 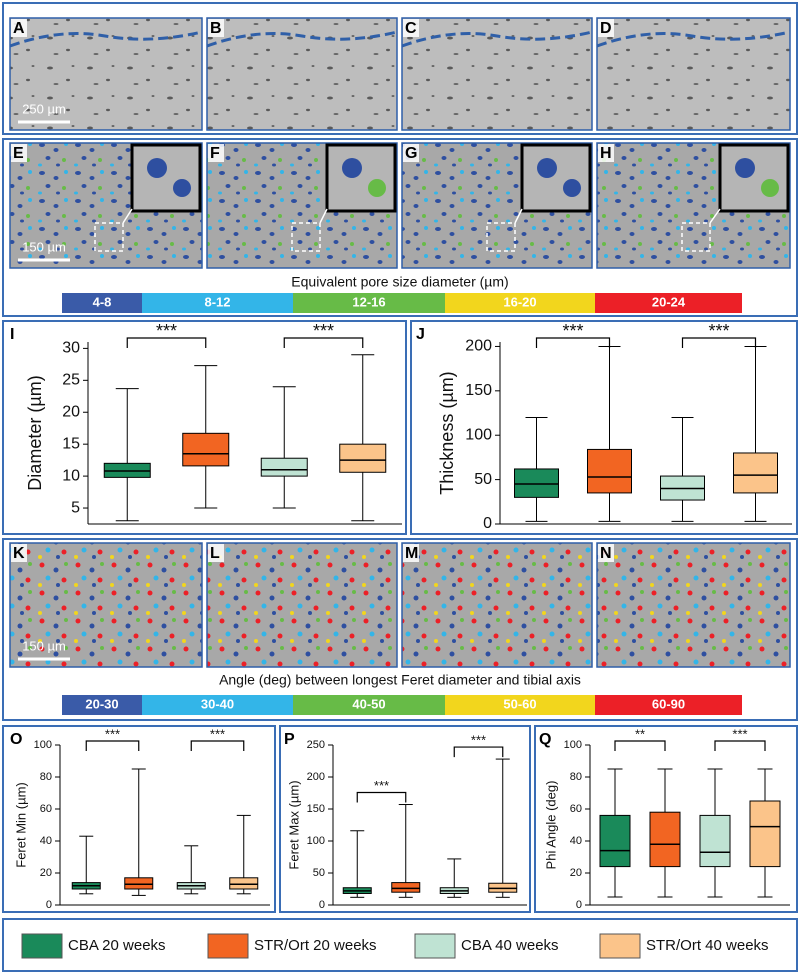 I want to click on y-tick-label: 15, so click(x=71, y=443).